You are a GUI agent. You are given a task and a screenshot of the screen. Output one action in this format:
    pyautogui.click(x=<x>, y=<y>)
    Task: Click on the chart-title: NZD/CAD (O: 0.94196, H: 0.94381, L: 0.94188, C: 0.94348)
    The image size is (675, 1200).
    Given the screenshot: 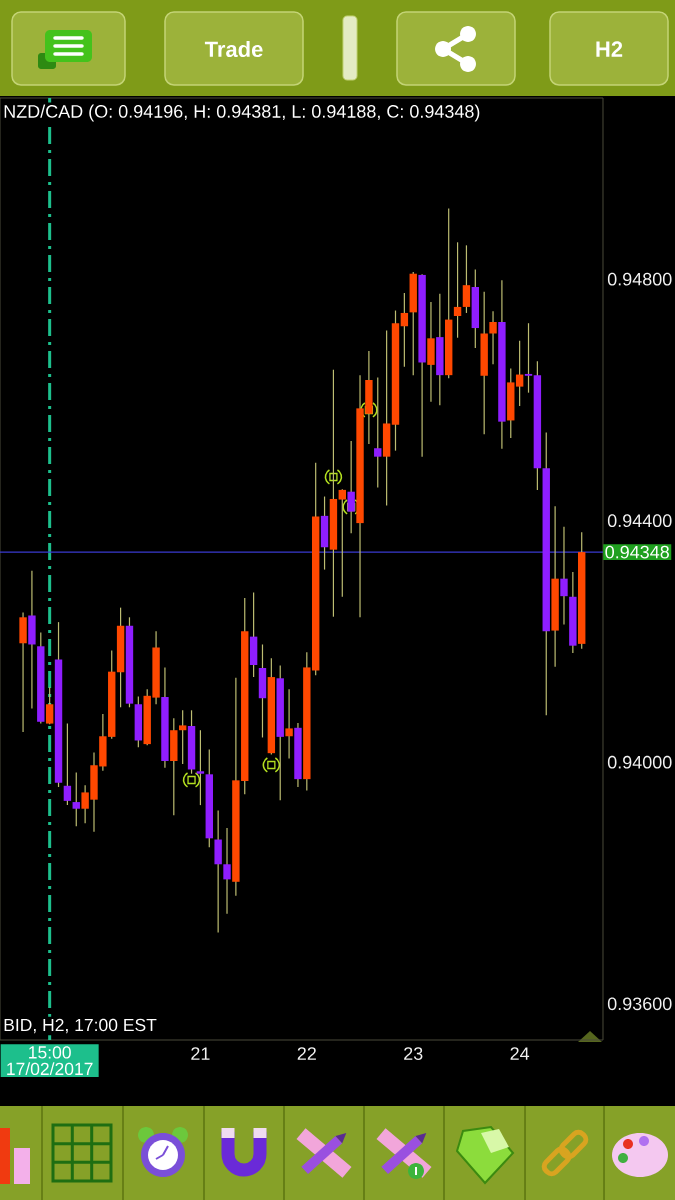 What is the action you would take?
    pyautogui.click(x=242, y=113)
    